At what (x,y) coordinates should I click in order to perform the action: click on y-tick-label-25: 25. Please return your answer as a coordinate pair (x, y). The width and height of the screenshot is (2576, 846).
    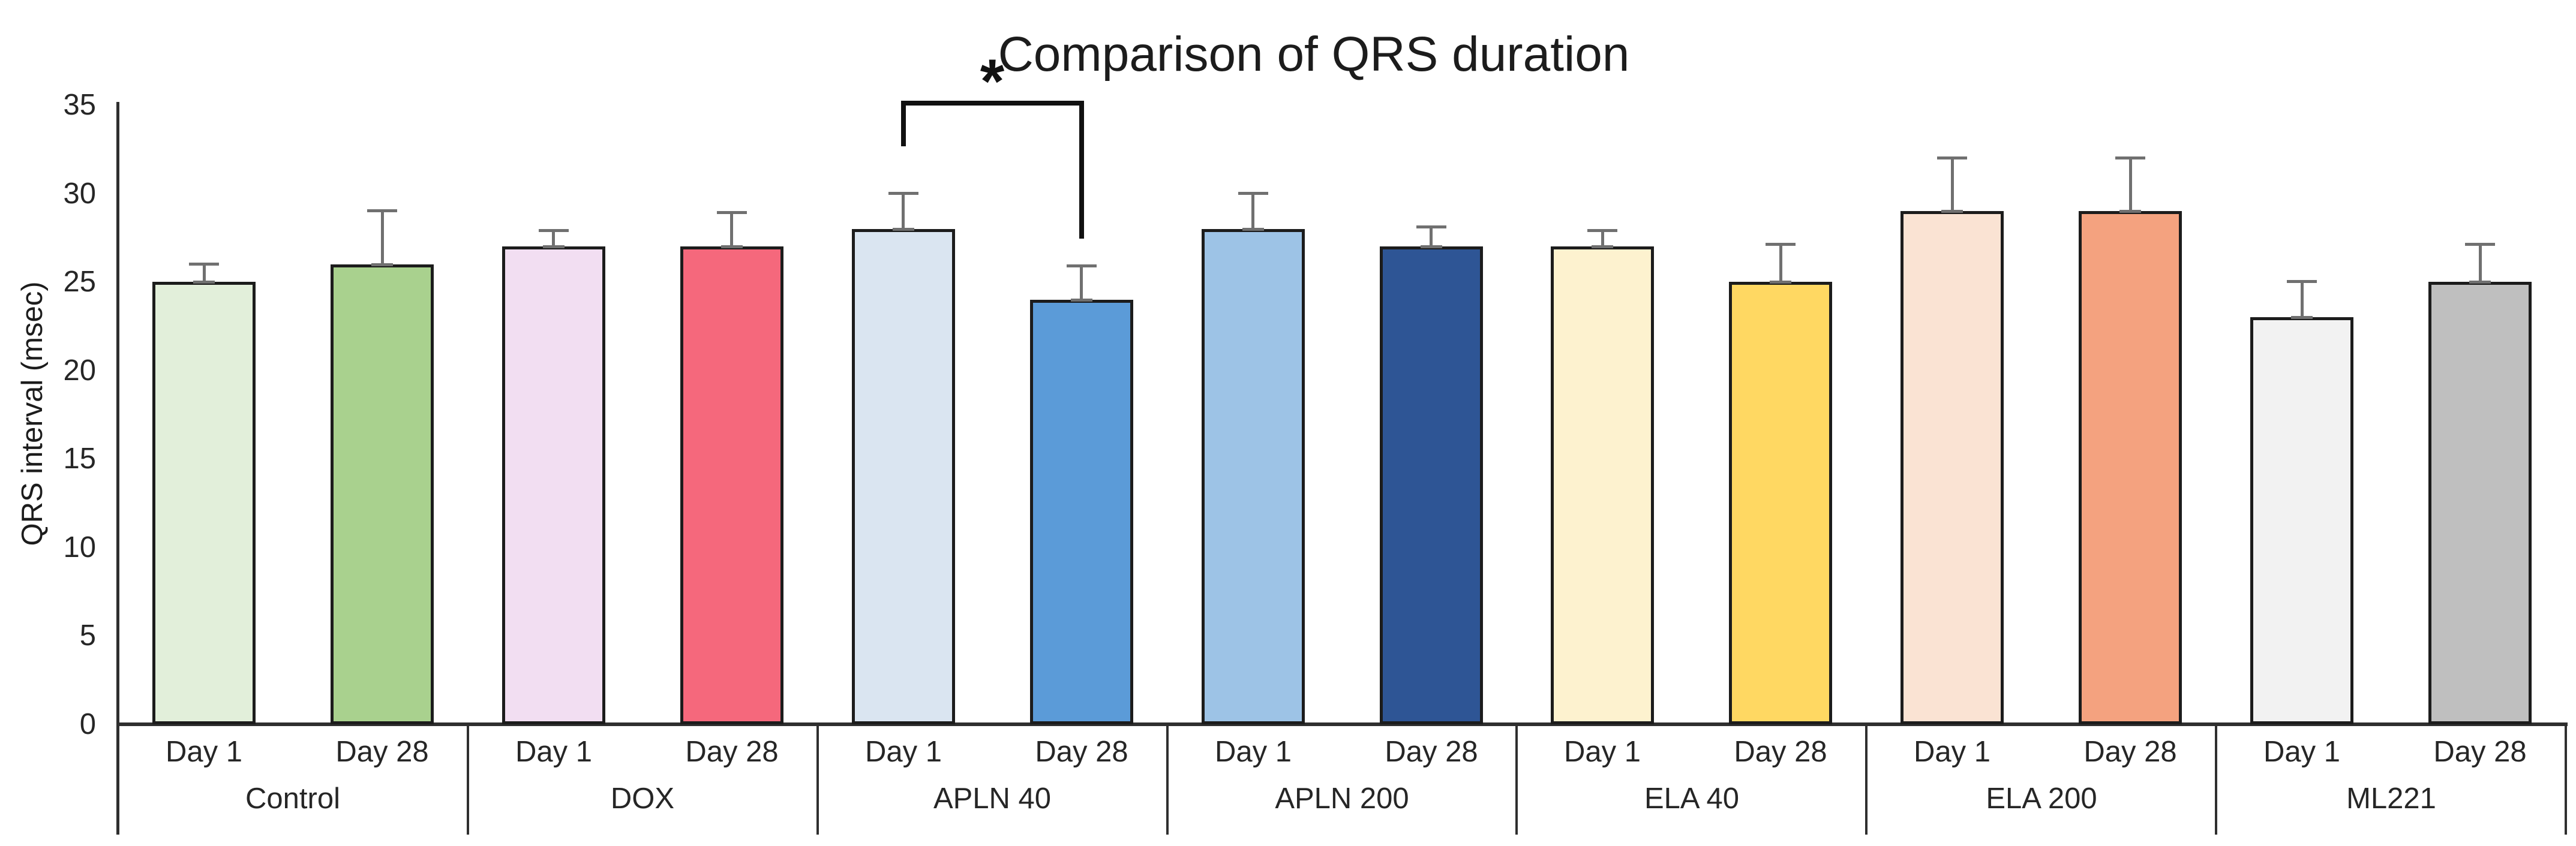
    Looking at the image, I should click on (79, 282).